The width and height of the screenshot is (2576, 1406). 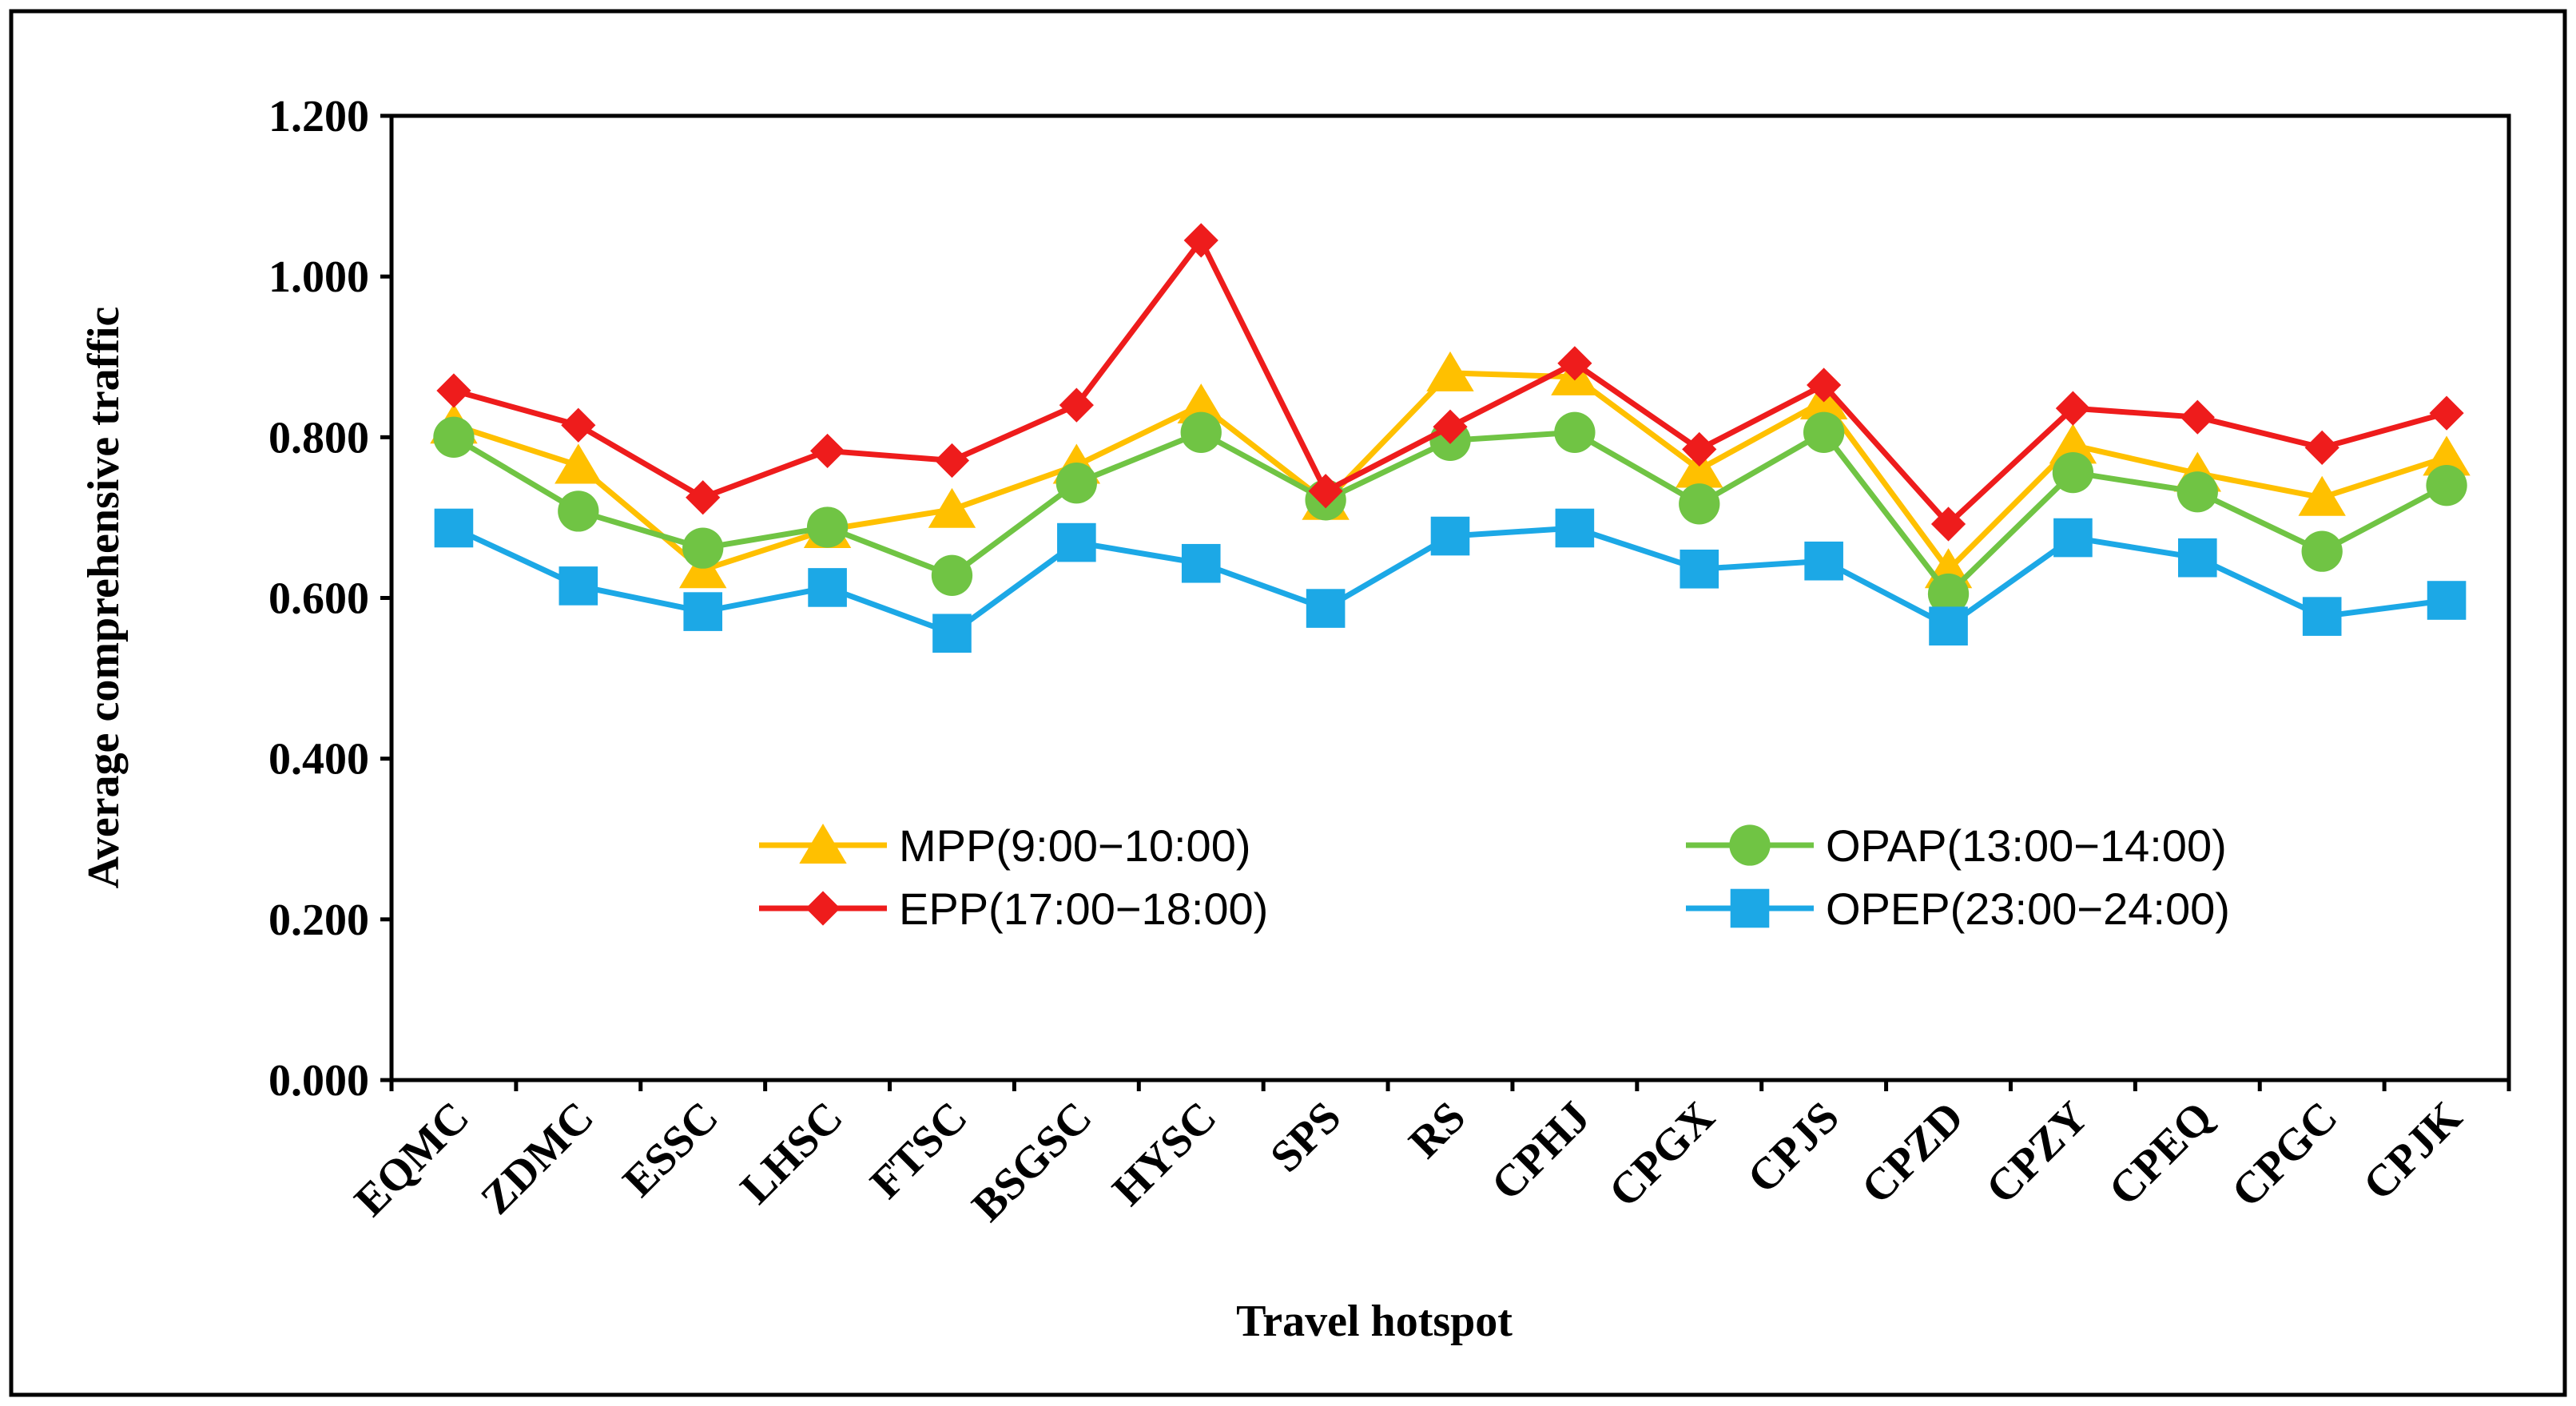 I want to click on legend-item: EPP(17:00−18:00), so click(x=1013, y=909).